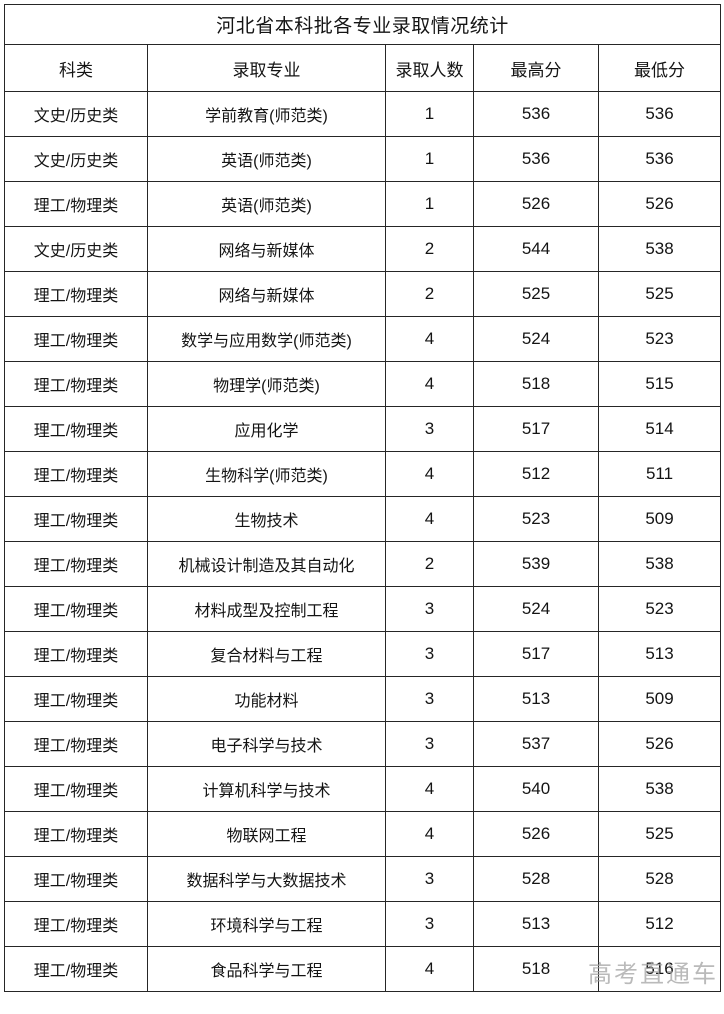  What do you see at coordinates (429, 68) in the screenshot?
I see `column-header-count: 录取人数` at bounding box center [429, 68].